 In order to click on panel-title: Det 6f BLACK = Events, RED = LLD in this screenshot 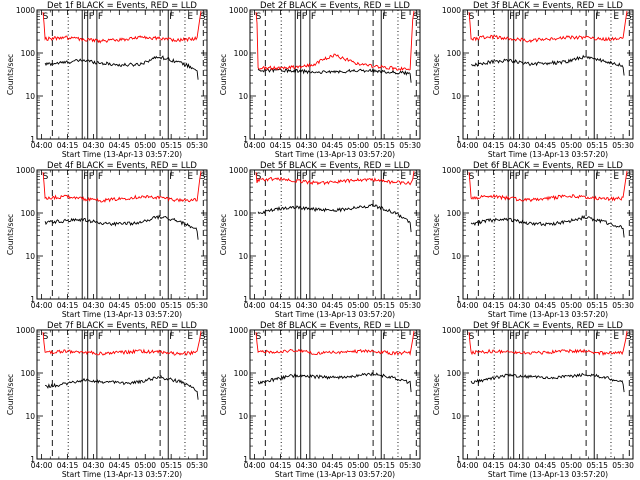, I will do `click(548, 166)`.